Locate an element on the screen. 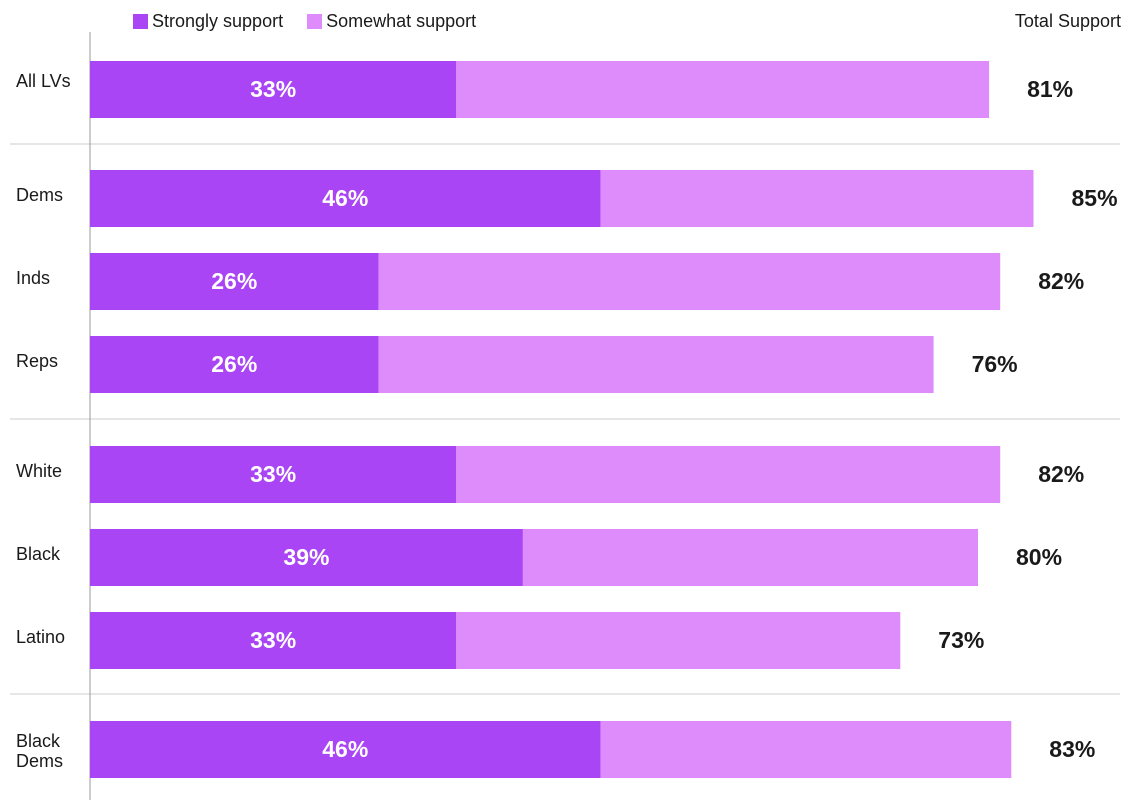  total-value-label-0: 81% is located at coordinates (1050, 89).